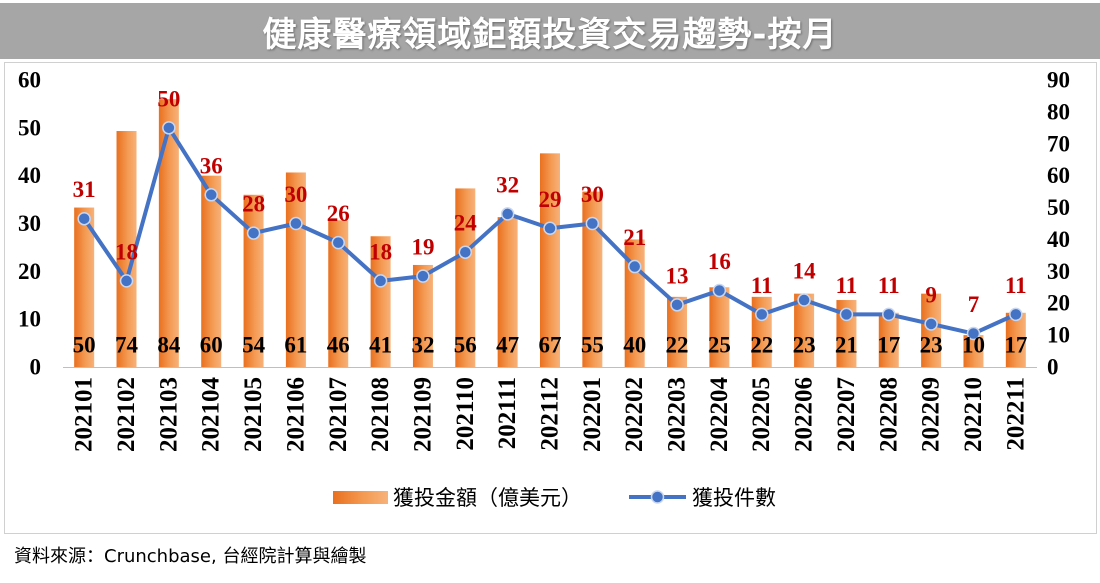 The image size is (1100, 583). I want to click on x-axis-tick-label: 202202, so click(634, 414).